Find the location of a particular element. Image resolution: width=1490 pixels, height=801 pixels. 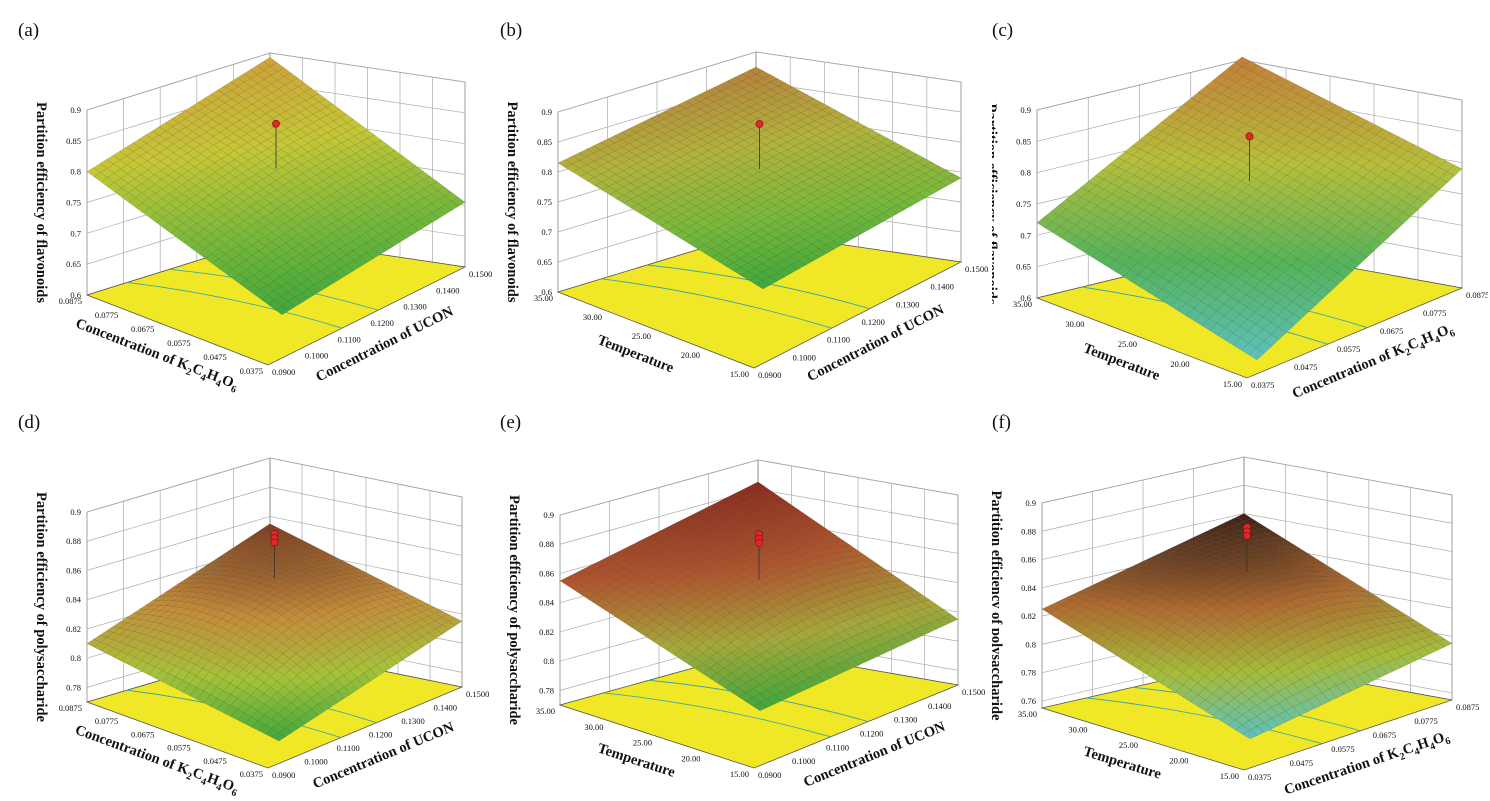

right-axis-tick-label: 0.0475 is located at coordinates (1305, 367).